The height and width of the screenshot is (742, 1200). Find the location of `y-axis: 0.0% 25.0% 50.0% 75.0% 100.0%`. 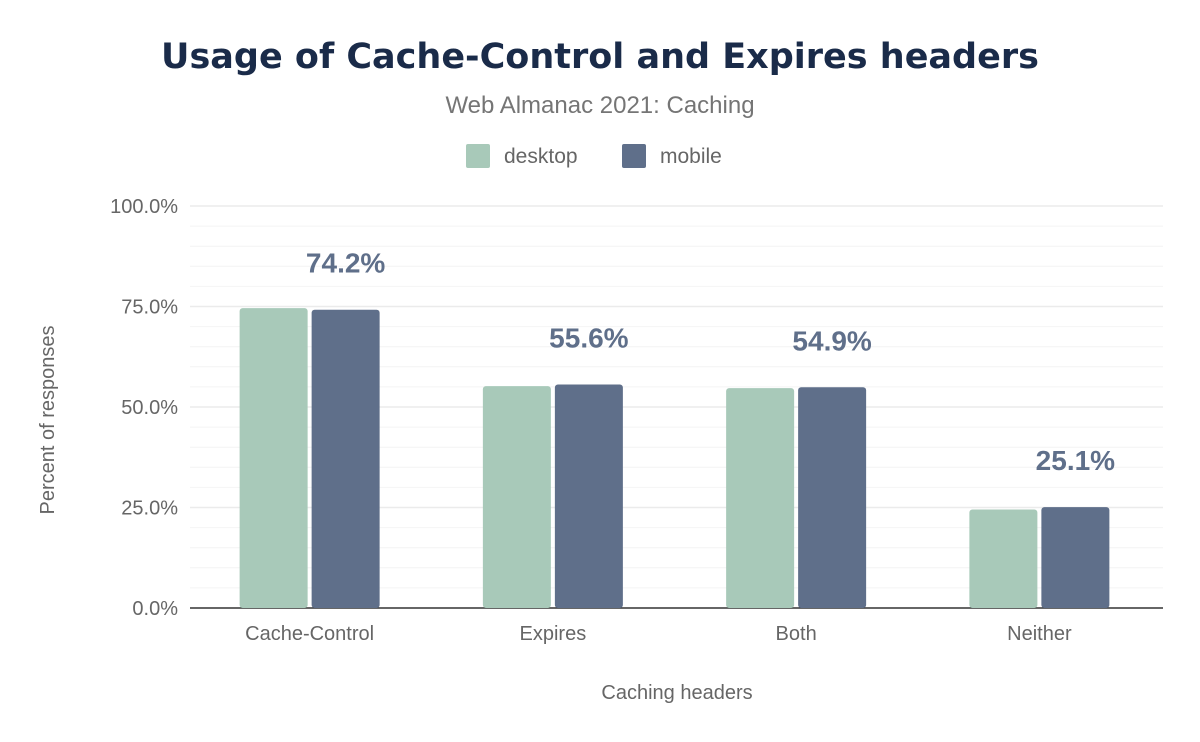

y-axis: 0.0% 25.0% 50.0% 75.0% 100.0% is located at coordinates (144, 408).